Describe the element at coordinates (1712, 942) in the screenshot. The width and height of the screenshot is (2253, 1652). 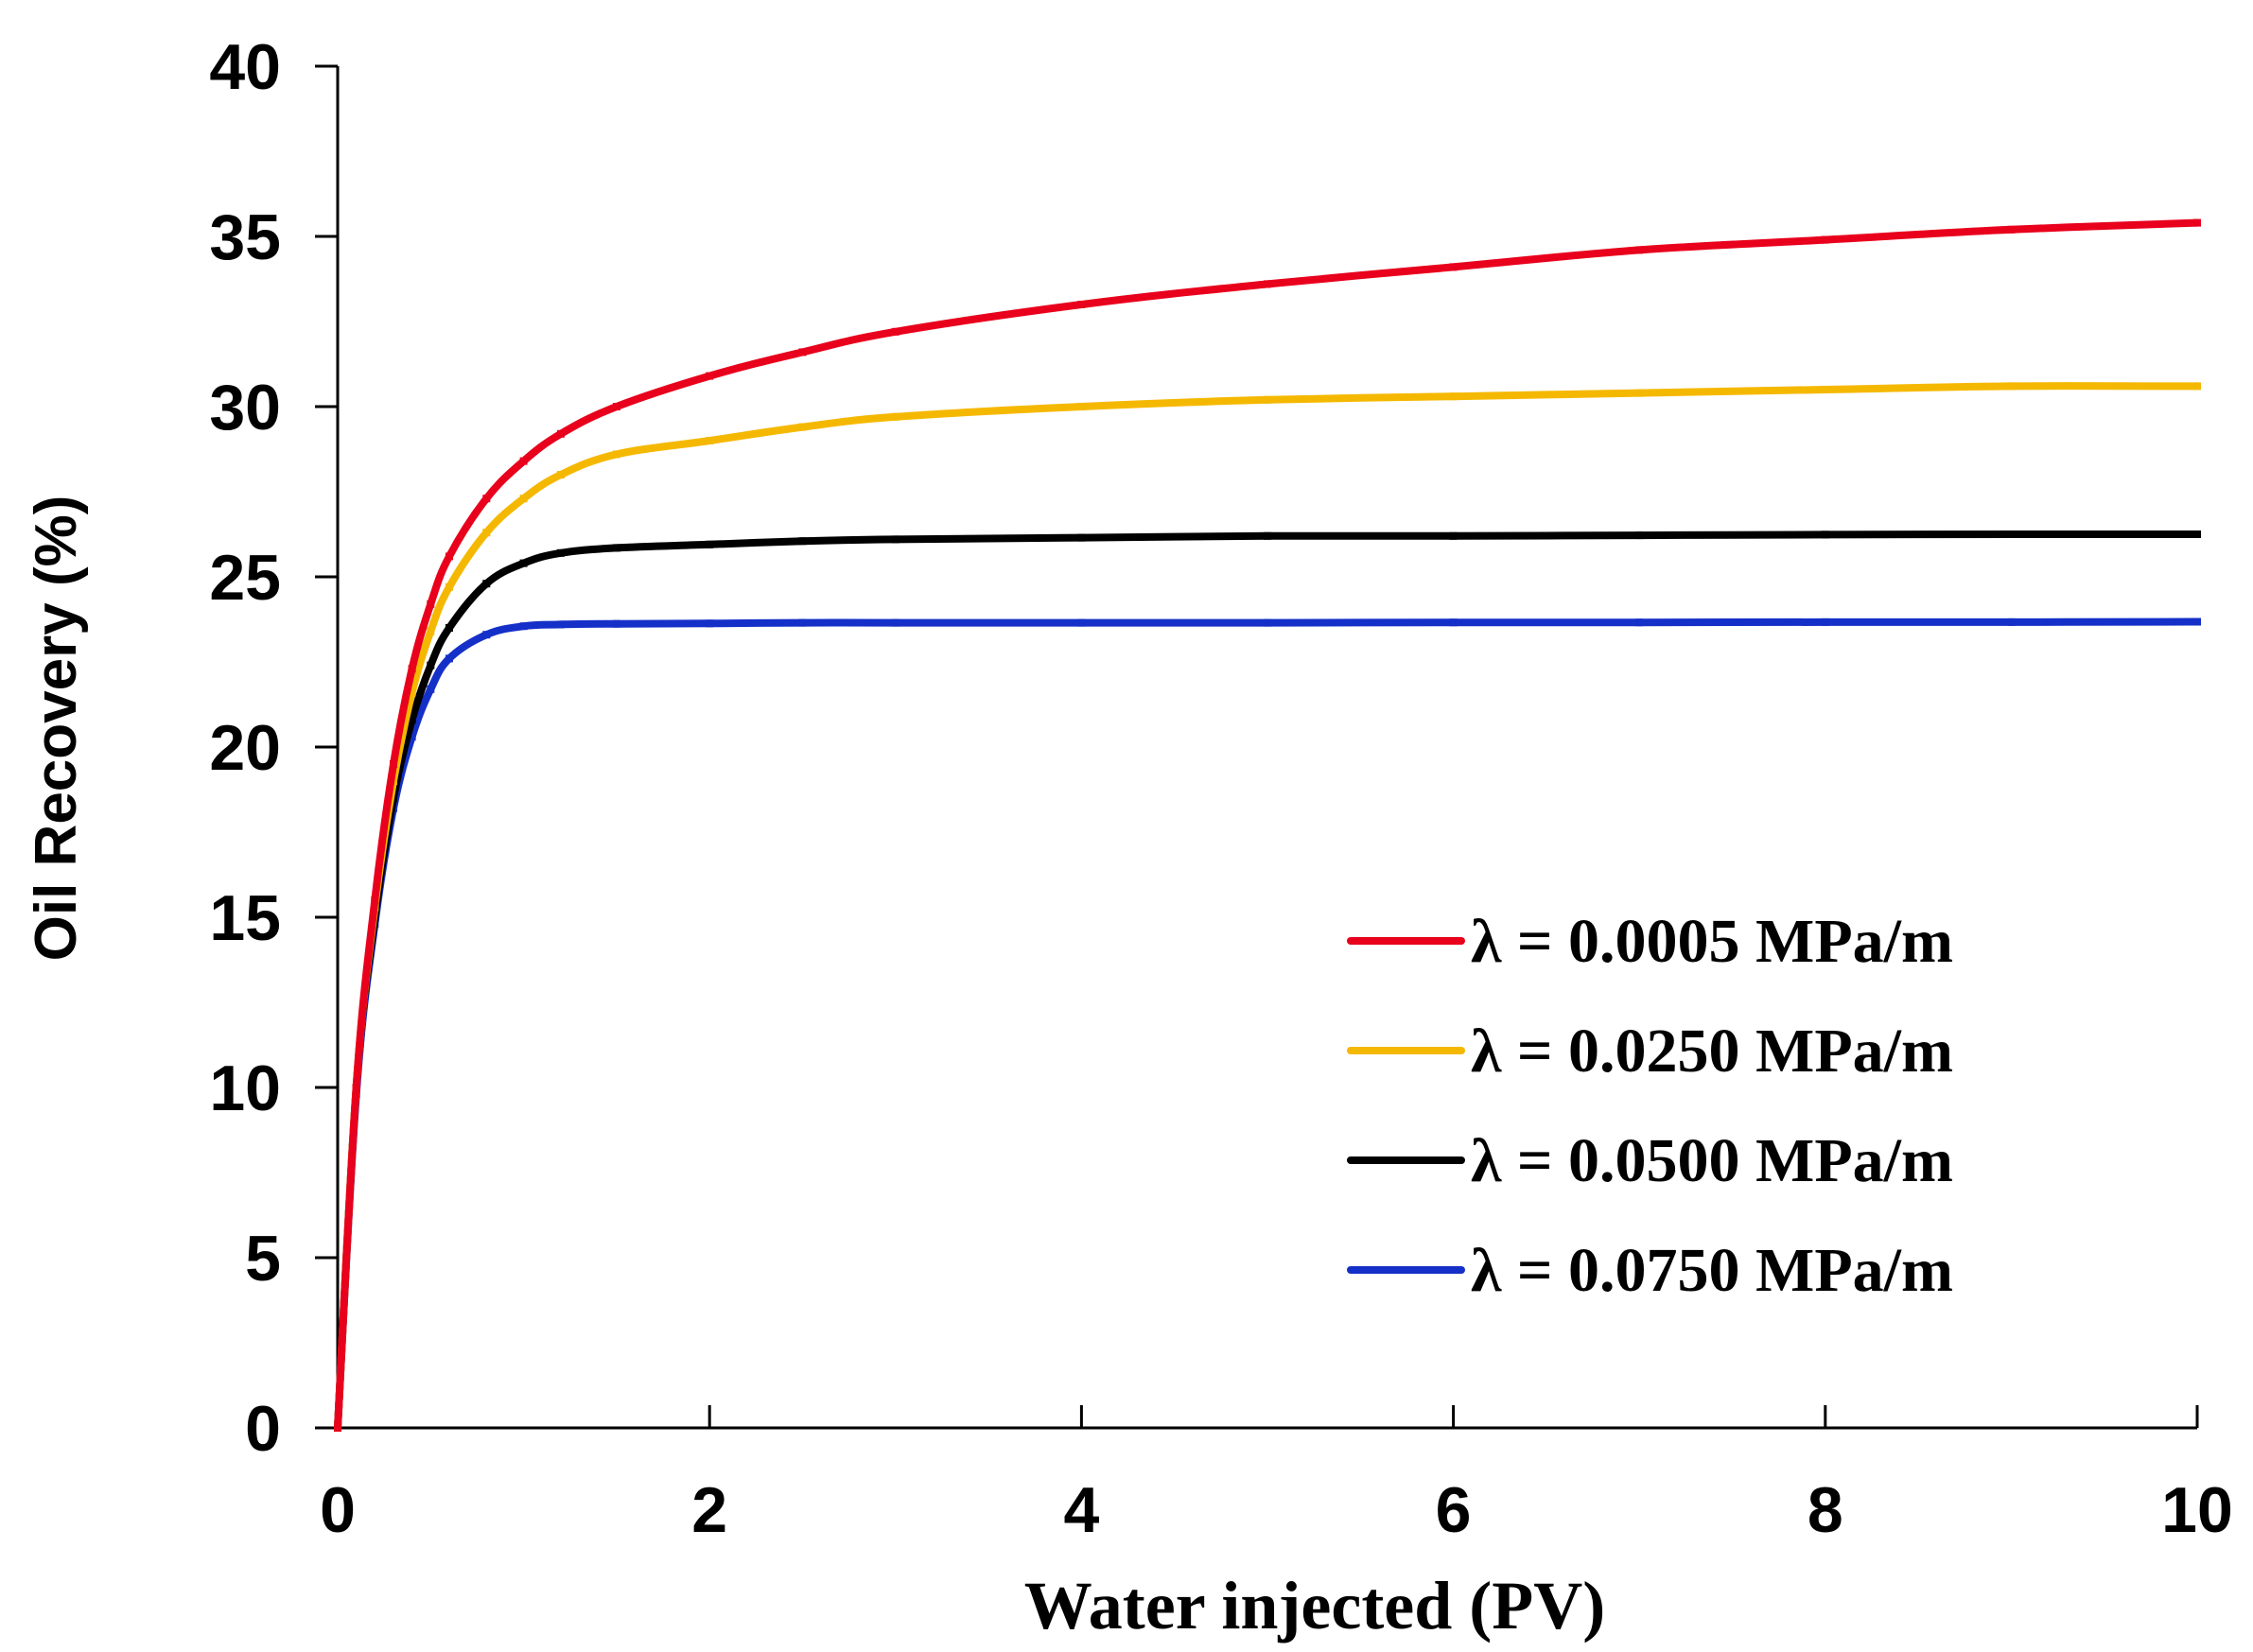
I see `legend-label: λ = 0.0005 MPa/m` at that location.